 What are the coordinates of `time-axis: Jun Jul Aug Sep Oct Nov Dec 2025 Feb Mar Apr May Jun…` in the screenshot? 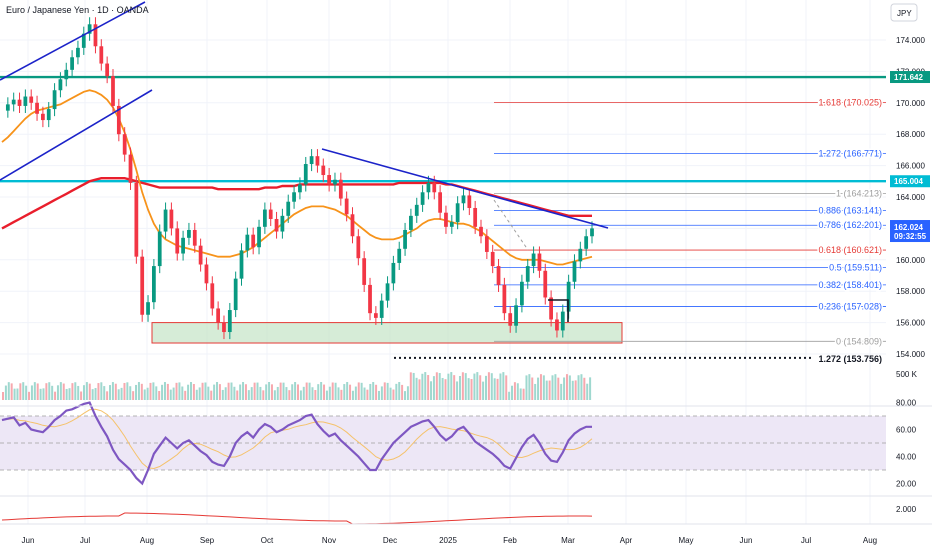 It's located at (450, 540).